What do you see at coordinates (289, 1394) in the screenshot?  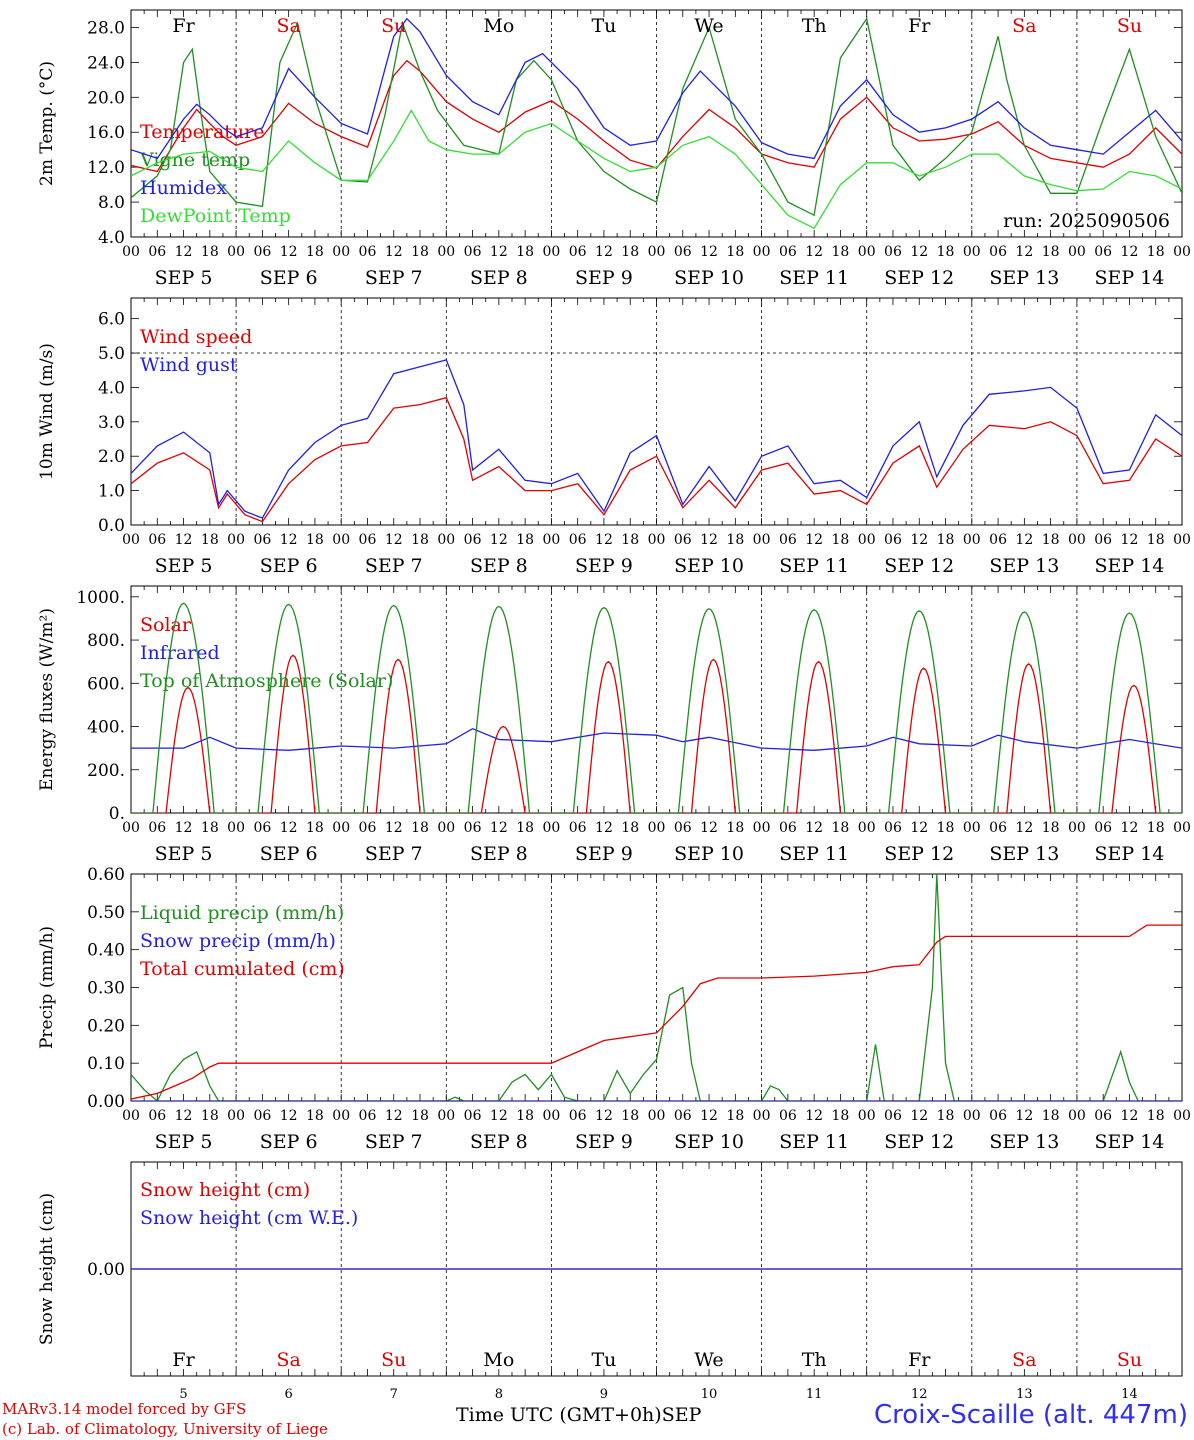 I see `date-number: 6` at bounding box center [289, 1394].